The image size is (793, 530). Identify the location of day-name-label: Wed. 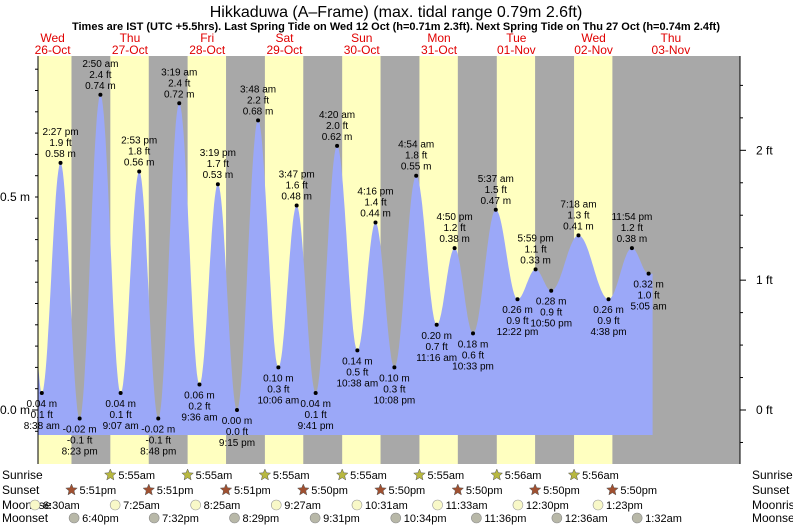
(593, 38).